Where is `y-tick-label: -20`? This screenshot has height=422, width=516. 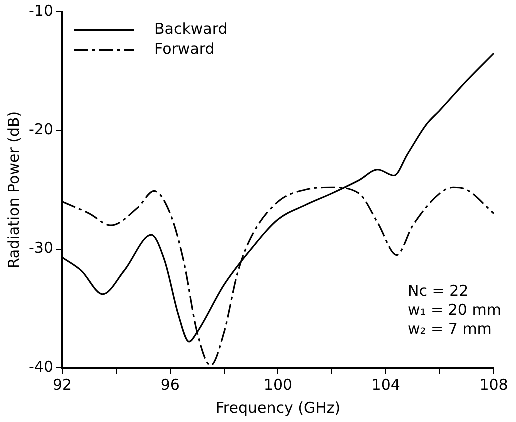 y-tick-label: -20 is located at coordinates (41, 129).